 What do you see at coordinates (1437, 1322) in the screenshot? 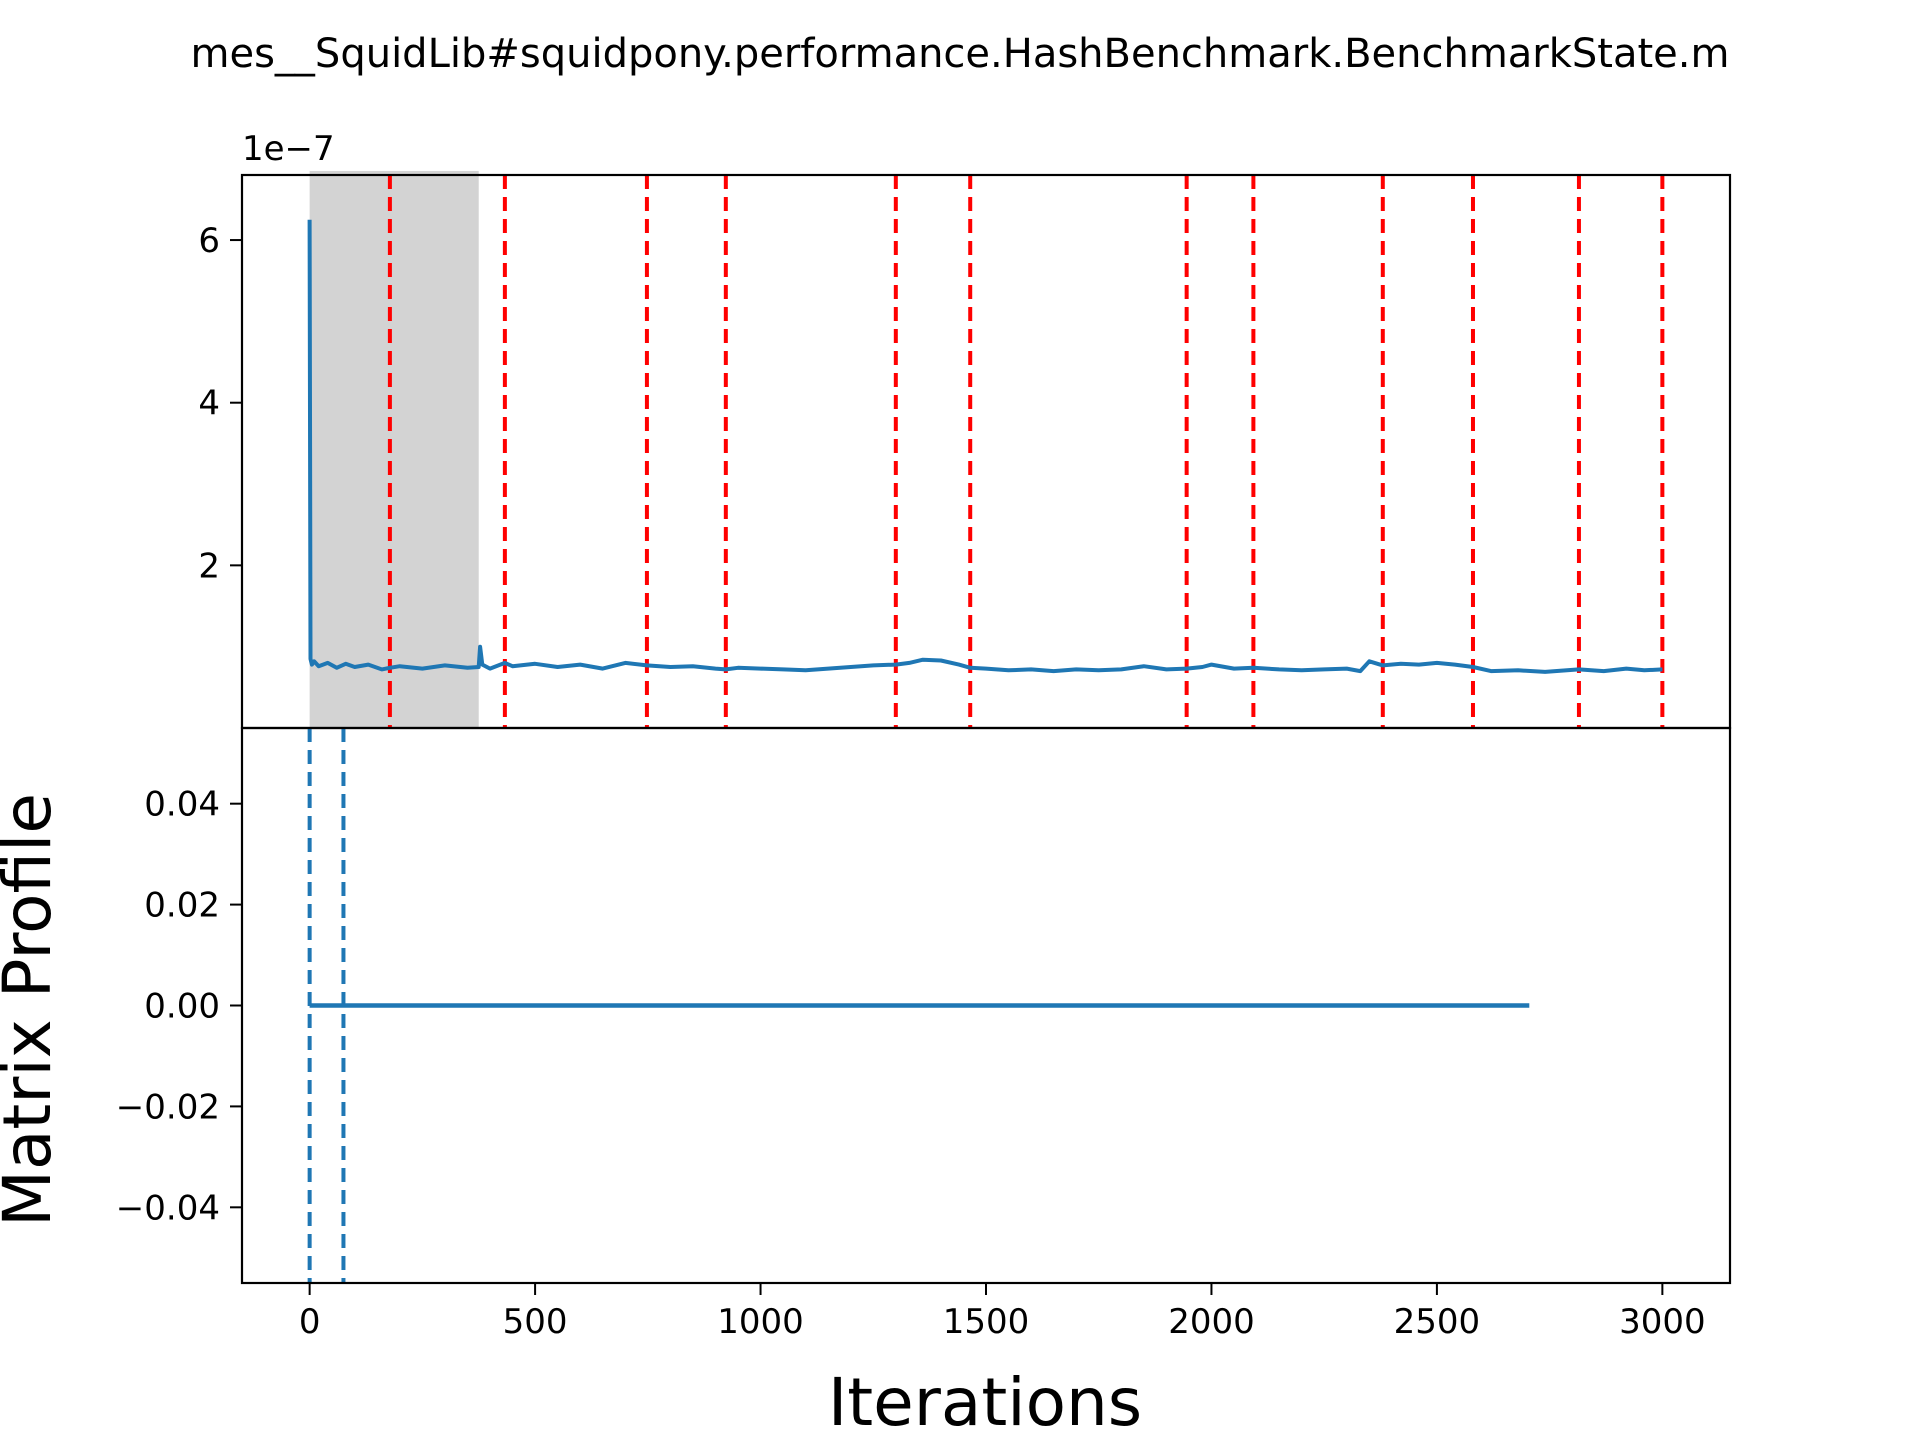
I see `x-tick-label: 2500` at bounding box center [1437, 1322].